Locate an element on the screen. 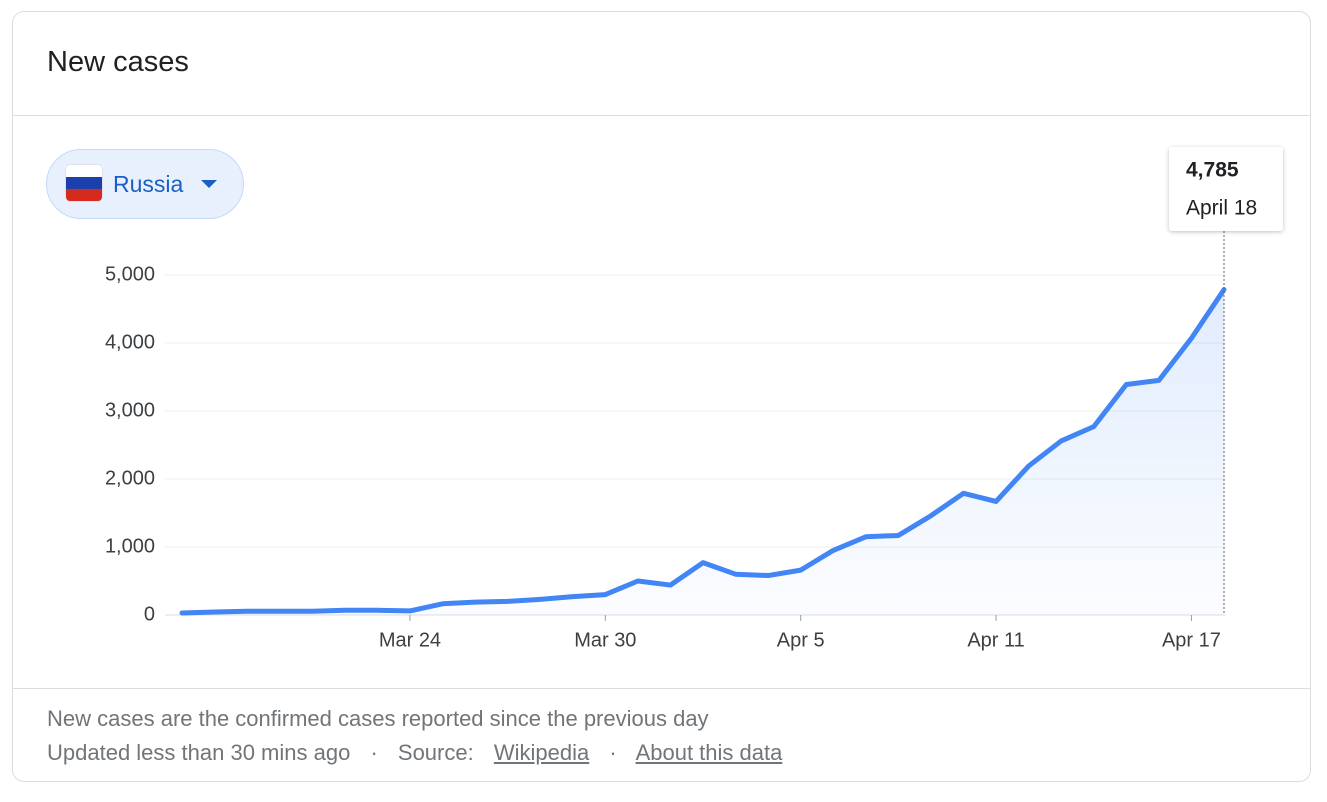 The image size is (1327, 802). tooltip is located at coordinates (1226, 189).